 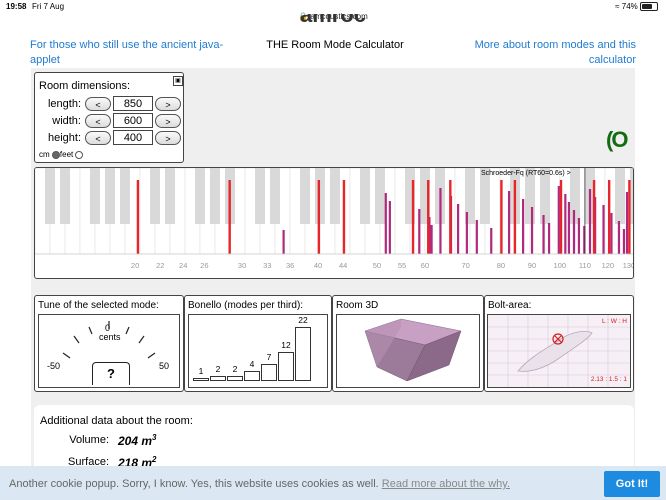 What do you see at coordinates (133, 120) in the screenshot?
I see `width-input: 600` at bounding box center [133, 120].